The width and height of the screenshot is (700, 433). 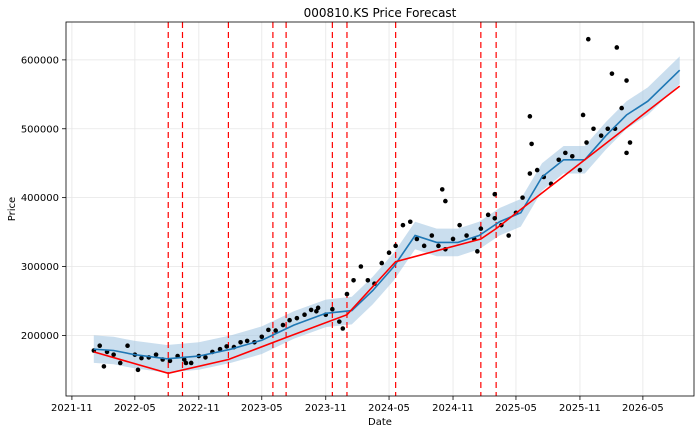 I want to click on x-tick-label: 2022-05, so click(x=135, y=408).